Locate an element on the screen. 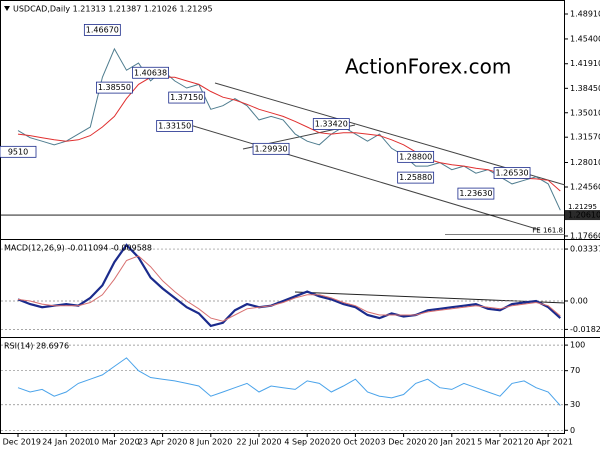 The height and width of the screenshot is (450, 600). y-tick-label: -0.018262 is located at coordinates (585, 329).